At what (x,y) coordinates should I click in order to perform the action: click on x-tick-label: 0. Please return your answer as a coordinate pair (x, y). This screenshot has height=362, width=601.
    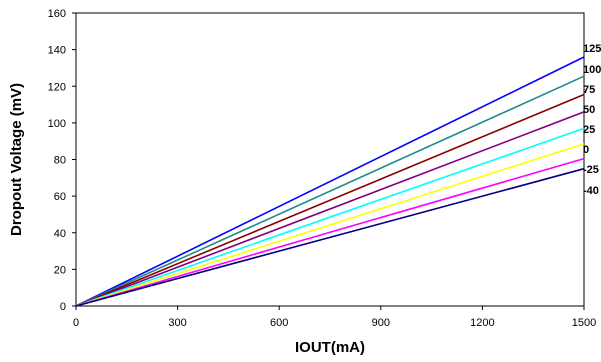
    Looking at the image, I should click on (76, 323).